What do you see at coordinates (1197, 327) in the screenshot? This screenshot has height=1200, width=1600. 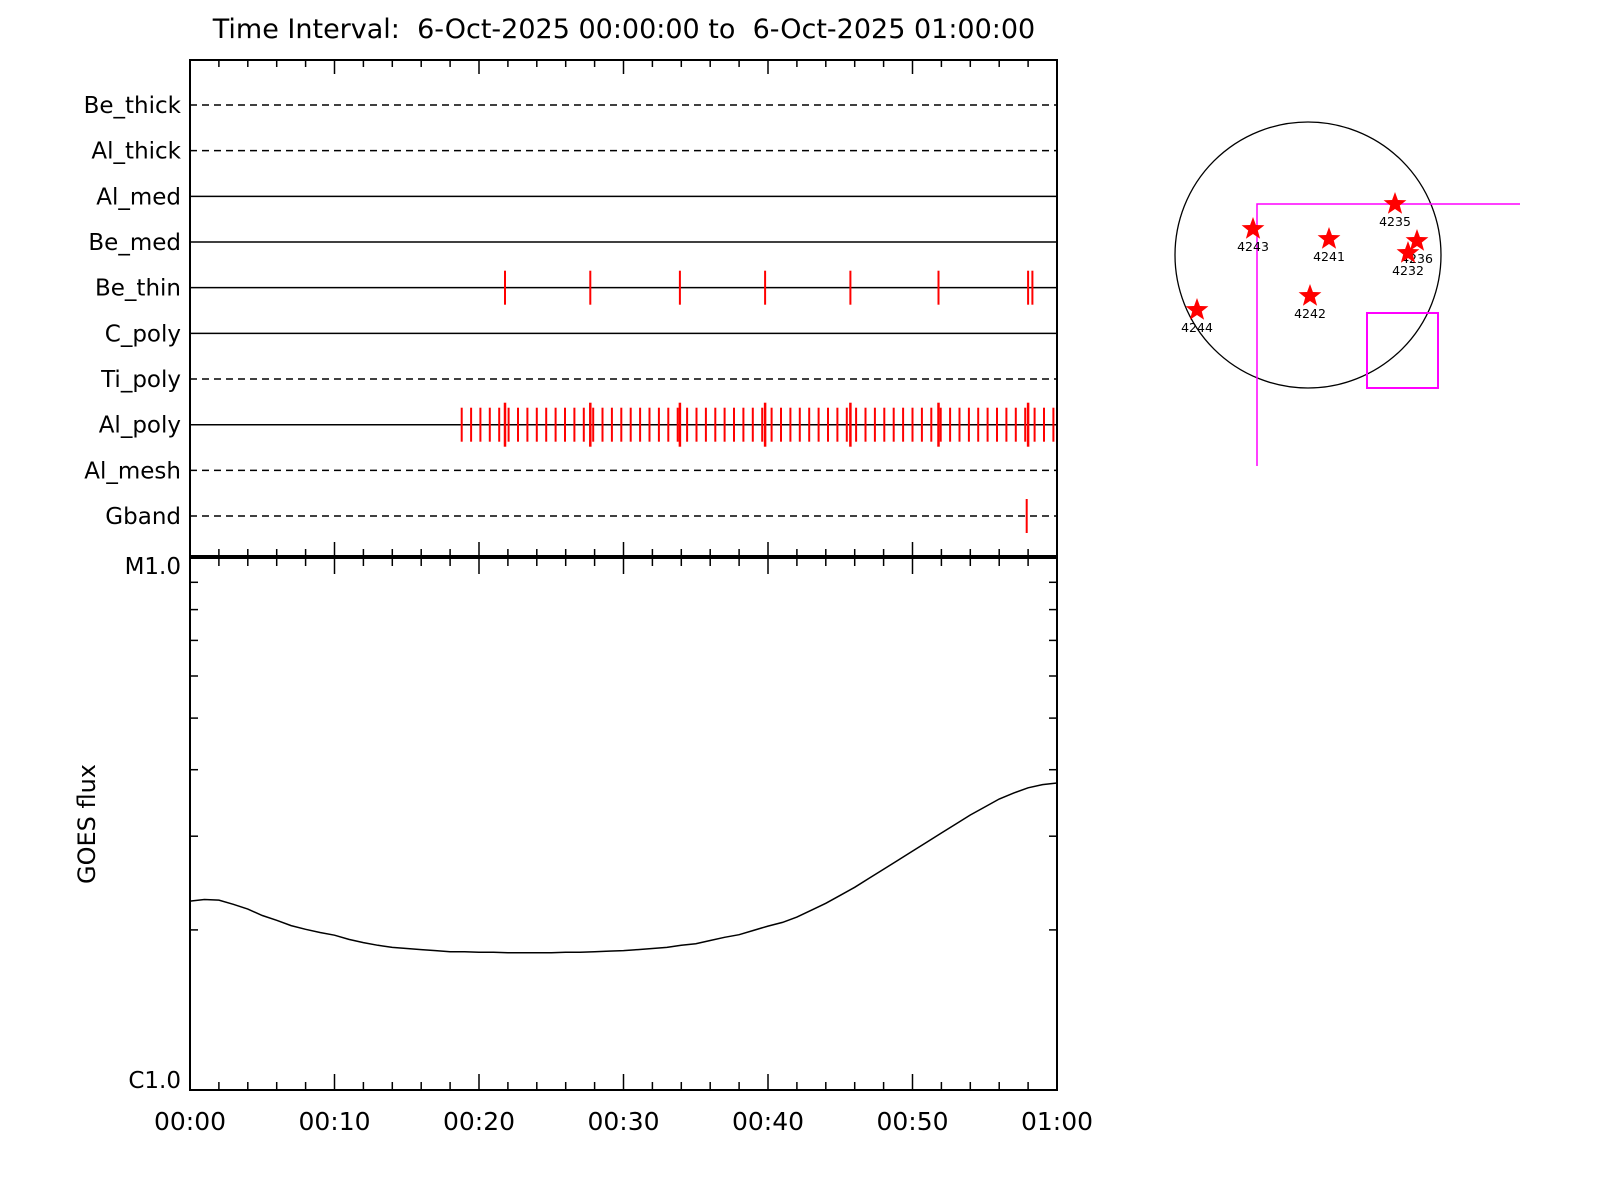 I see `active-region-label: 4244` at bounding box center [1197, 327].